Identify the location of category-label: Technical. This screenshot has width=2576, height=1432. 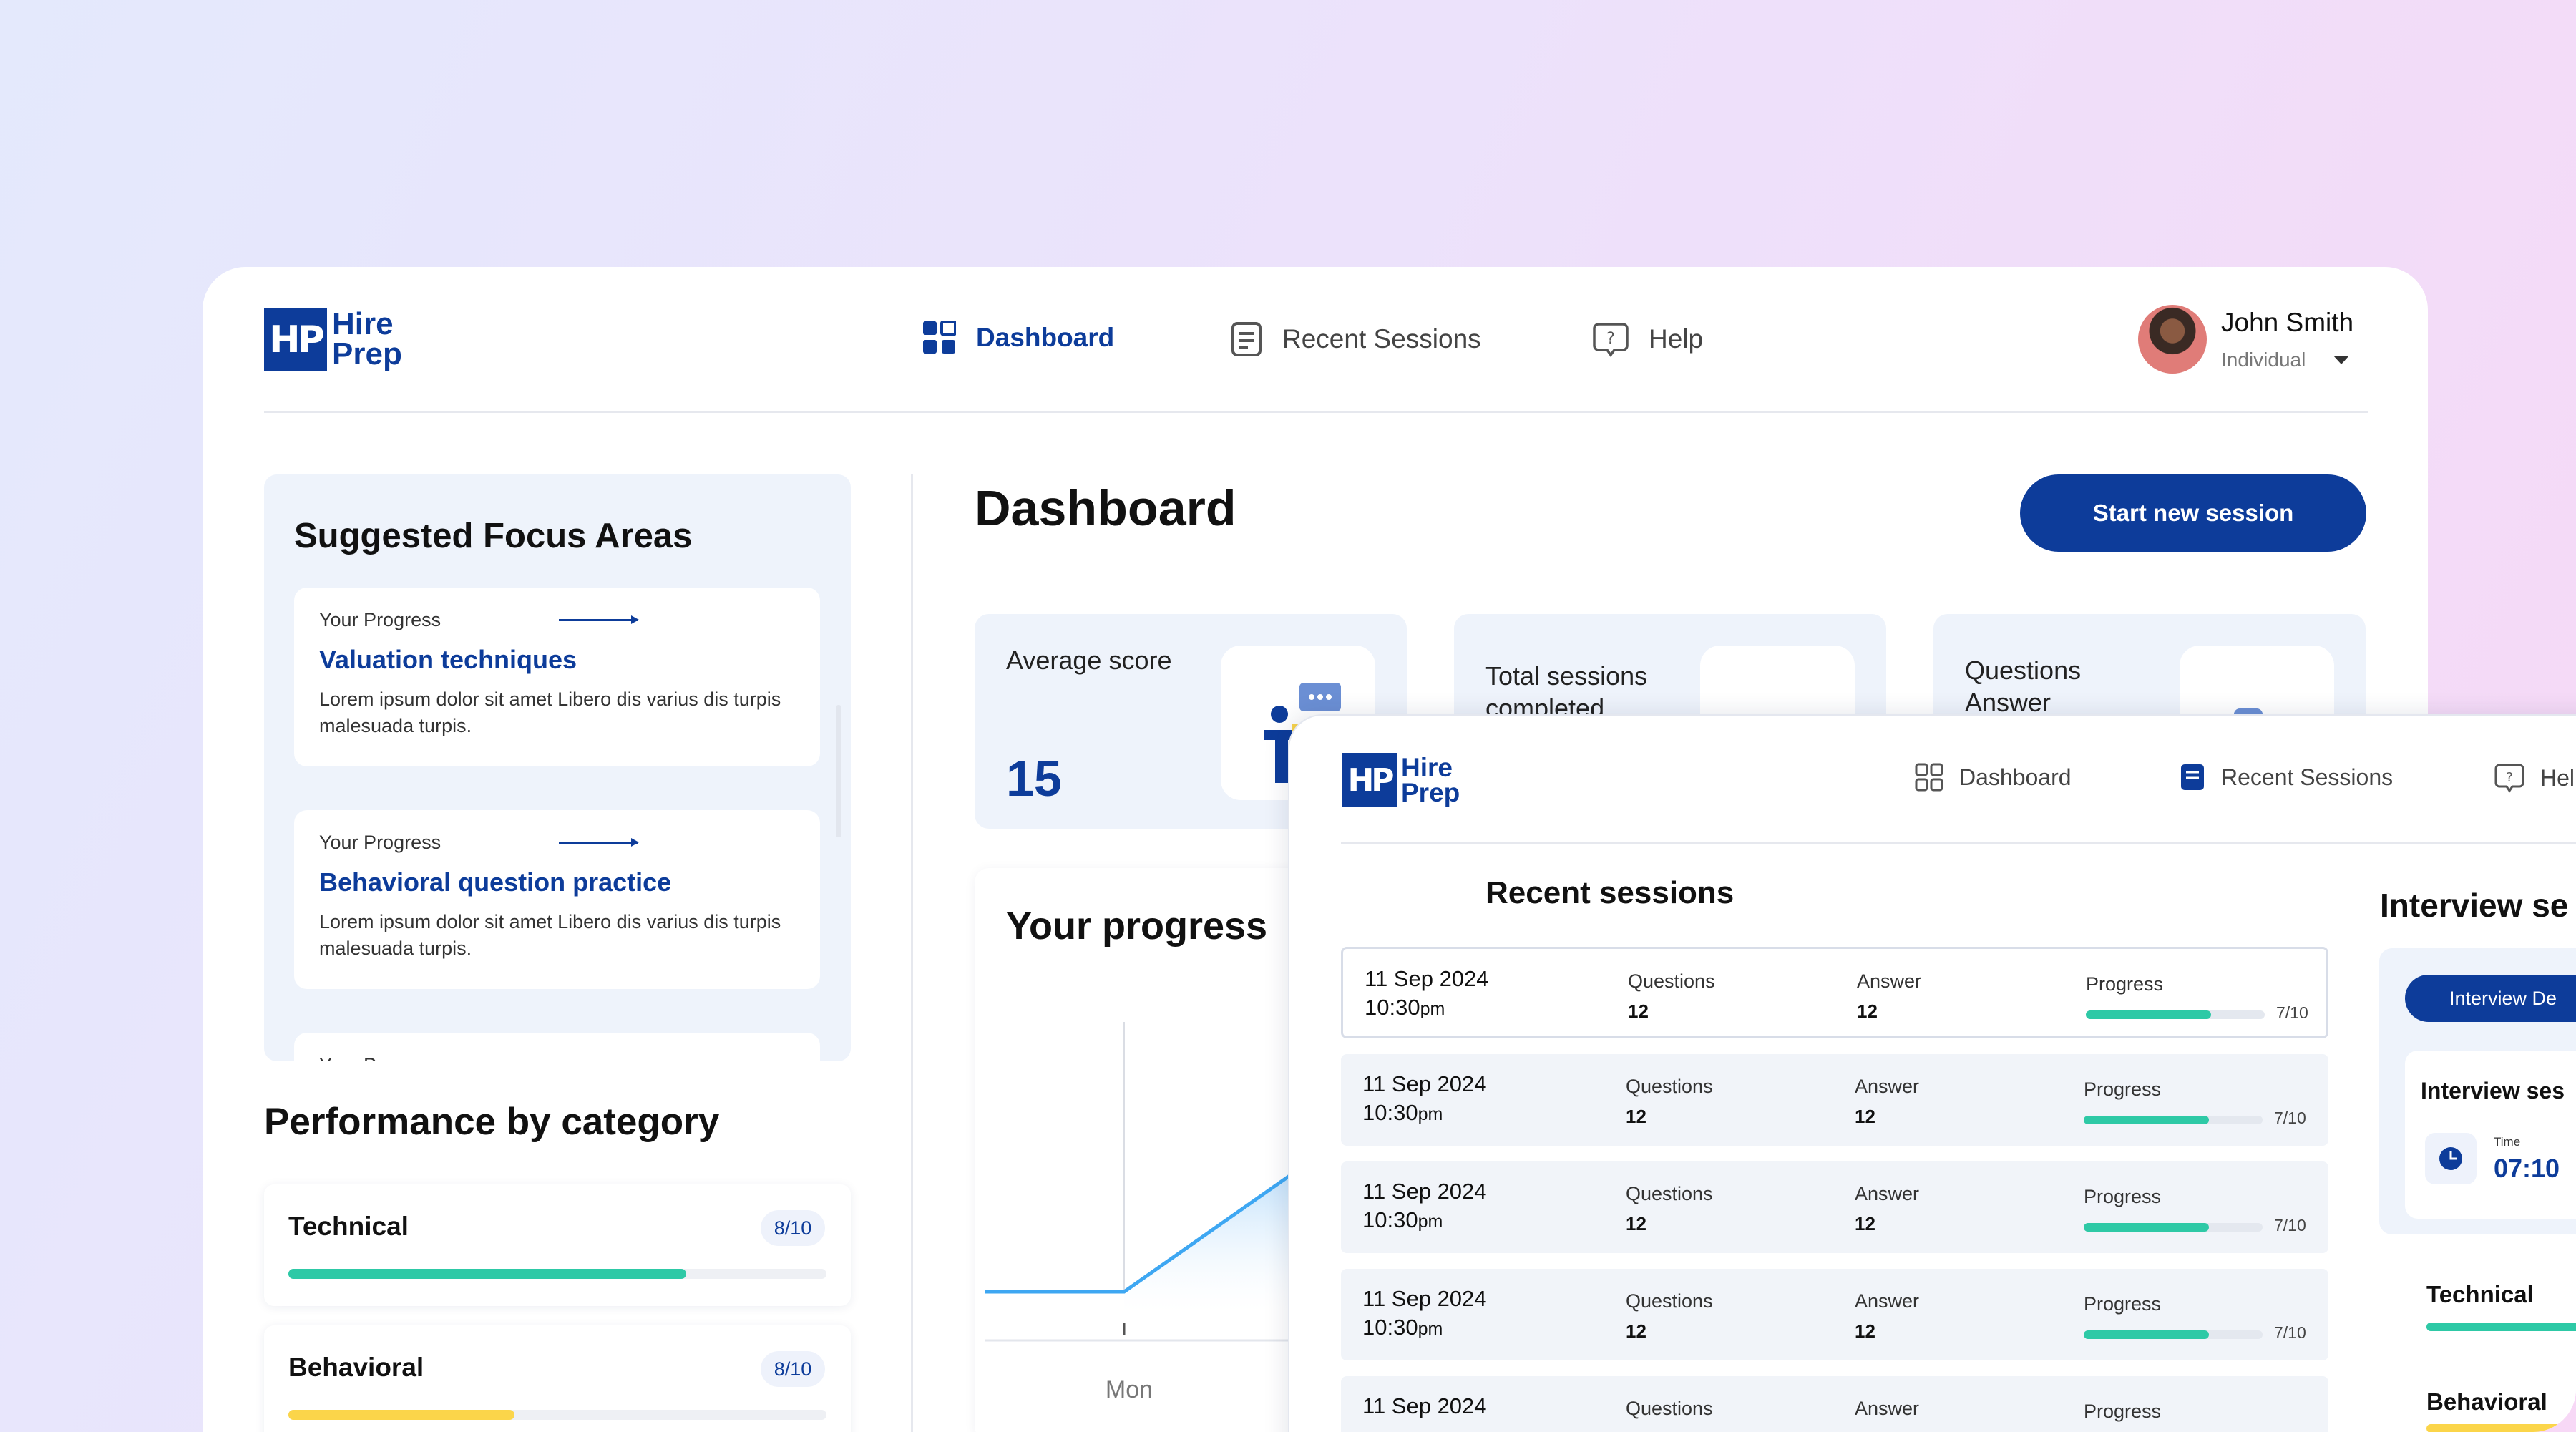
(2480, 1294).